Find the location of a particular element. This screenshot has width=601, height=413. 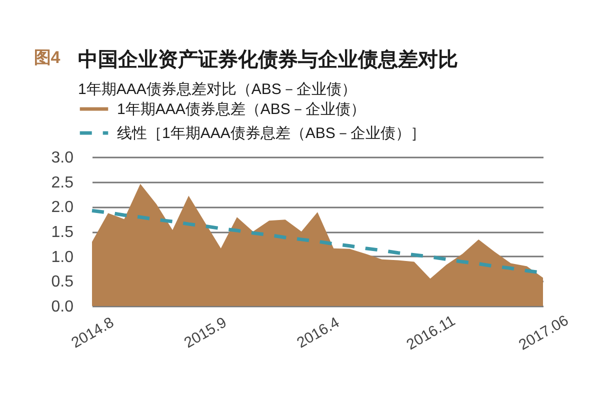

y-tick-label: 2.5 is located at coordinates (62, 183).